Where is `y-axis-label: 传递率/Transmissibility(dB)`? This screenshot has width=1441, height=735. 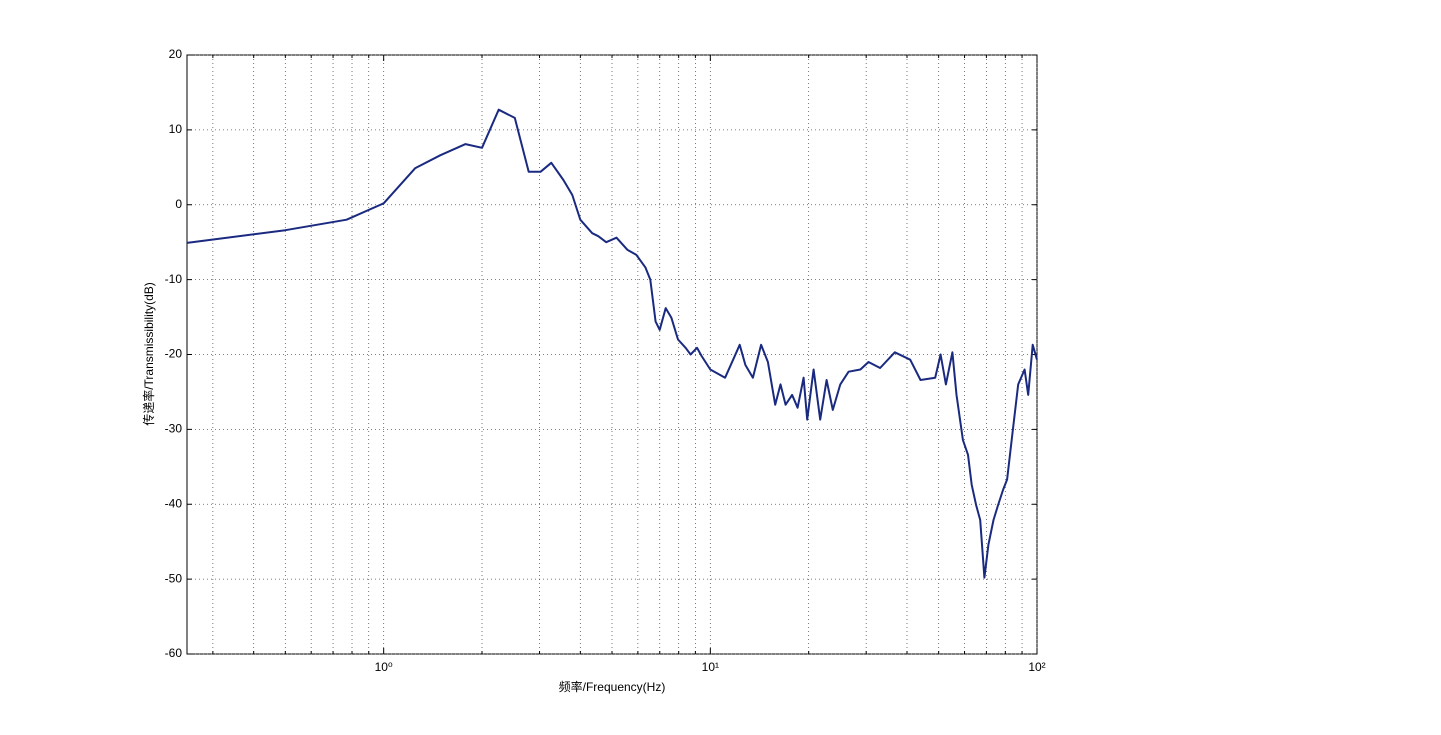
y-axis-label: 传递率/Transmissibility(dB) is located at coordinates (148, 354).